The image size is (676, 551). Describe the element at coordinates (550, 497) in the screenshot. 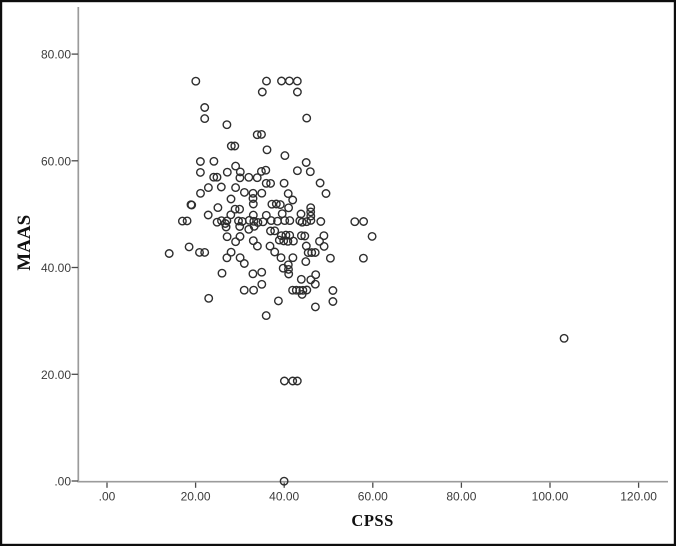

I see `svg-text: 100.00` at that location.